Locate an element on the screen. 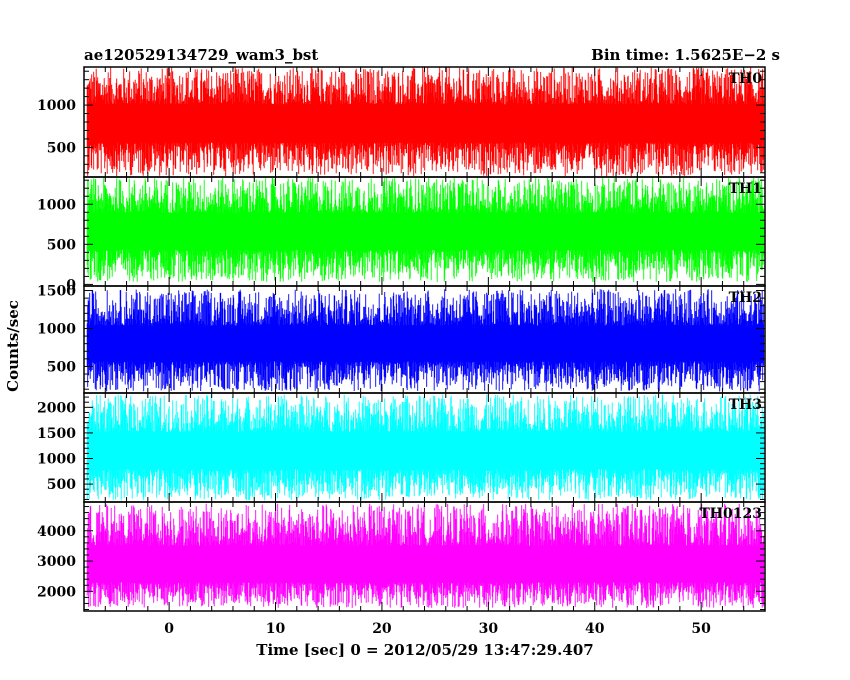 The width and height of the screenshot is (850, 680). series-th1 is located at coordinates (425, 229).